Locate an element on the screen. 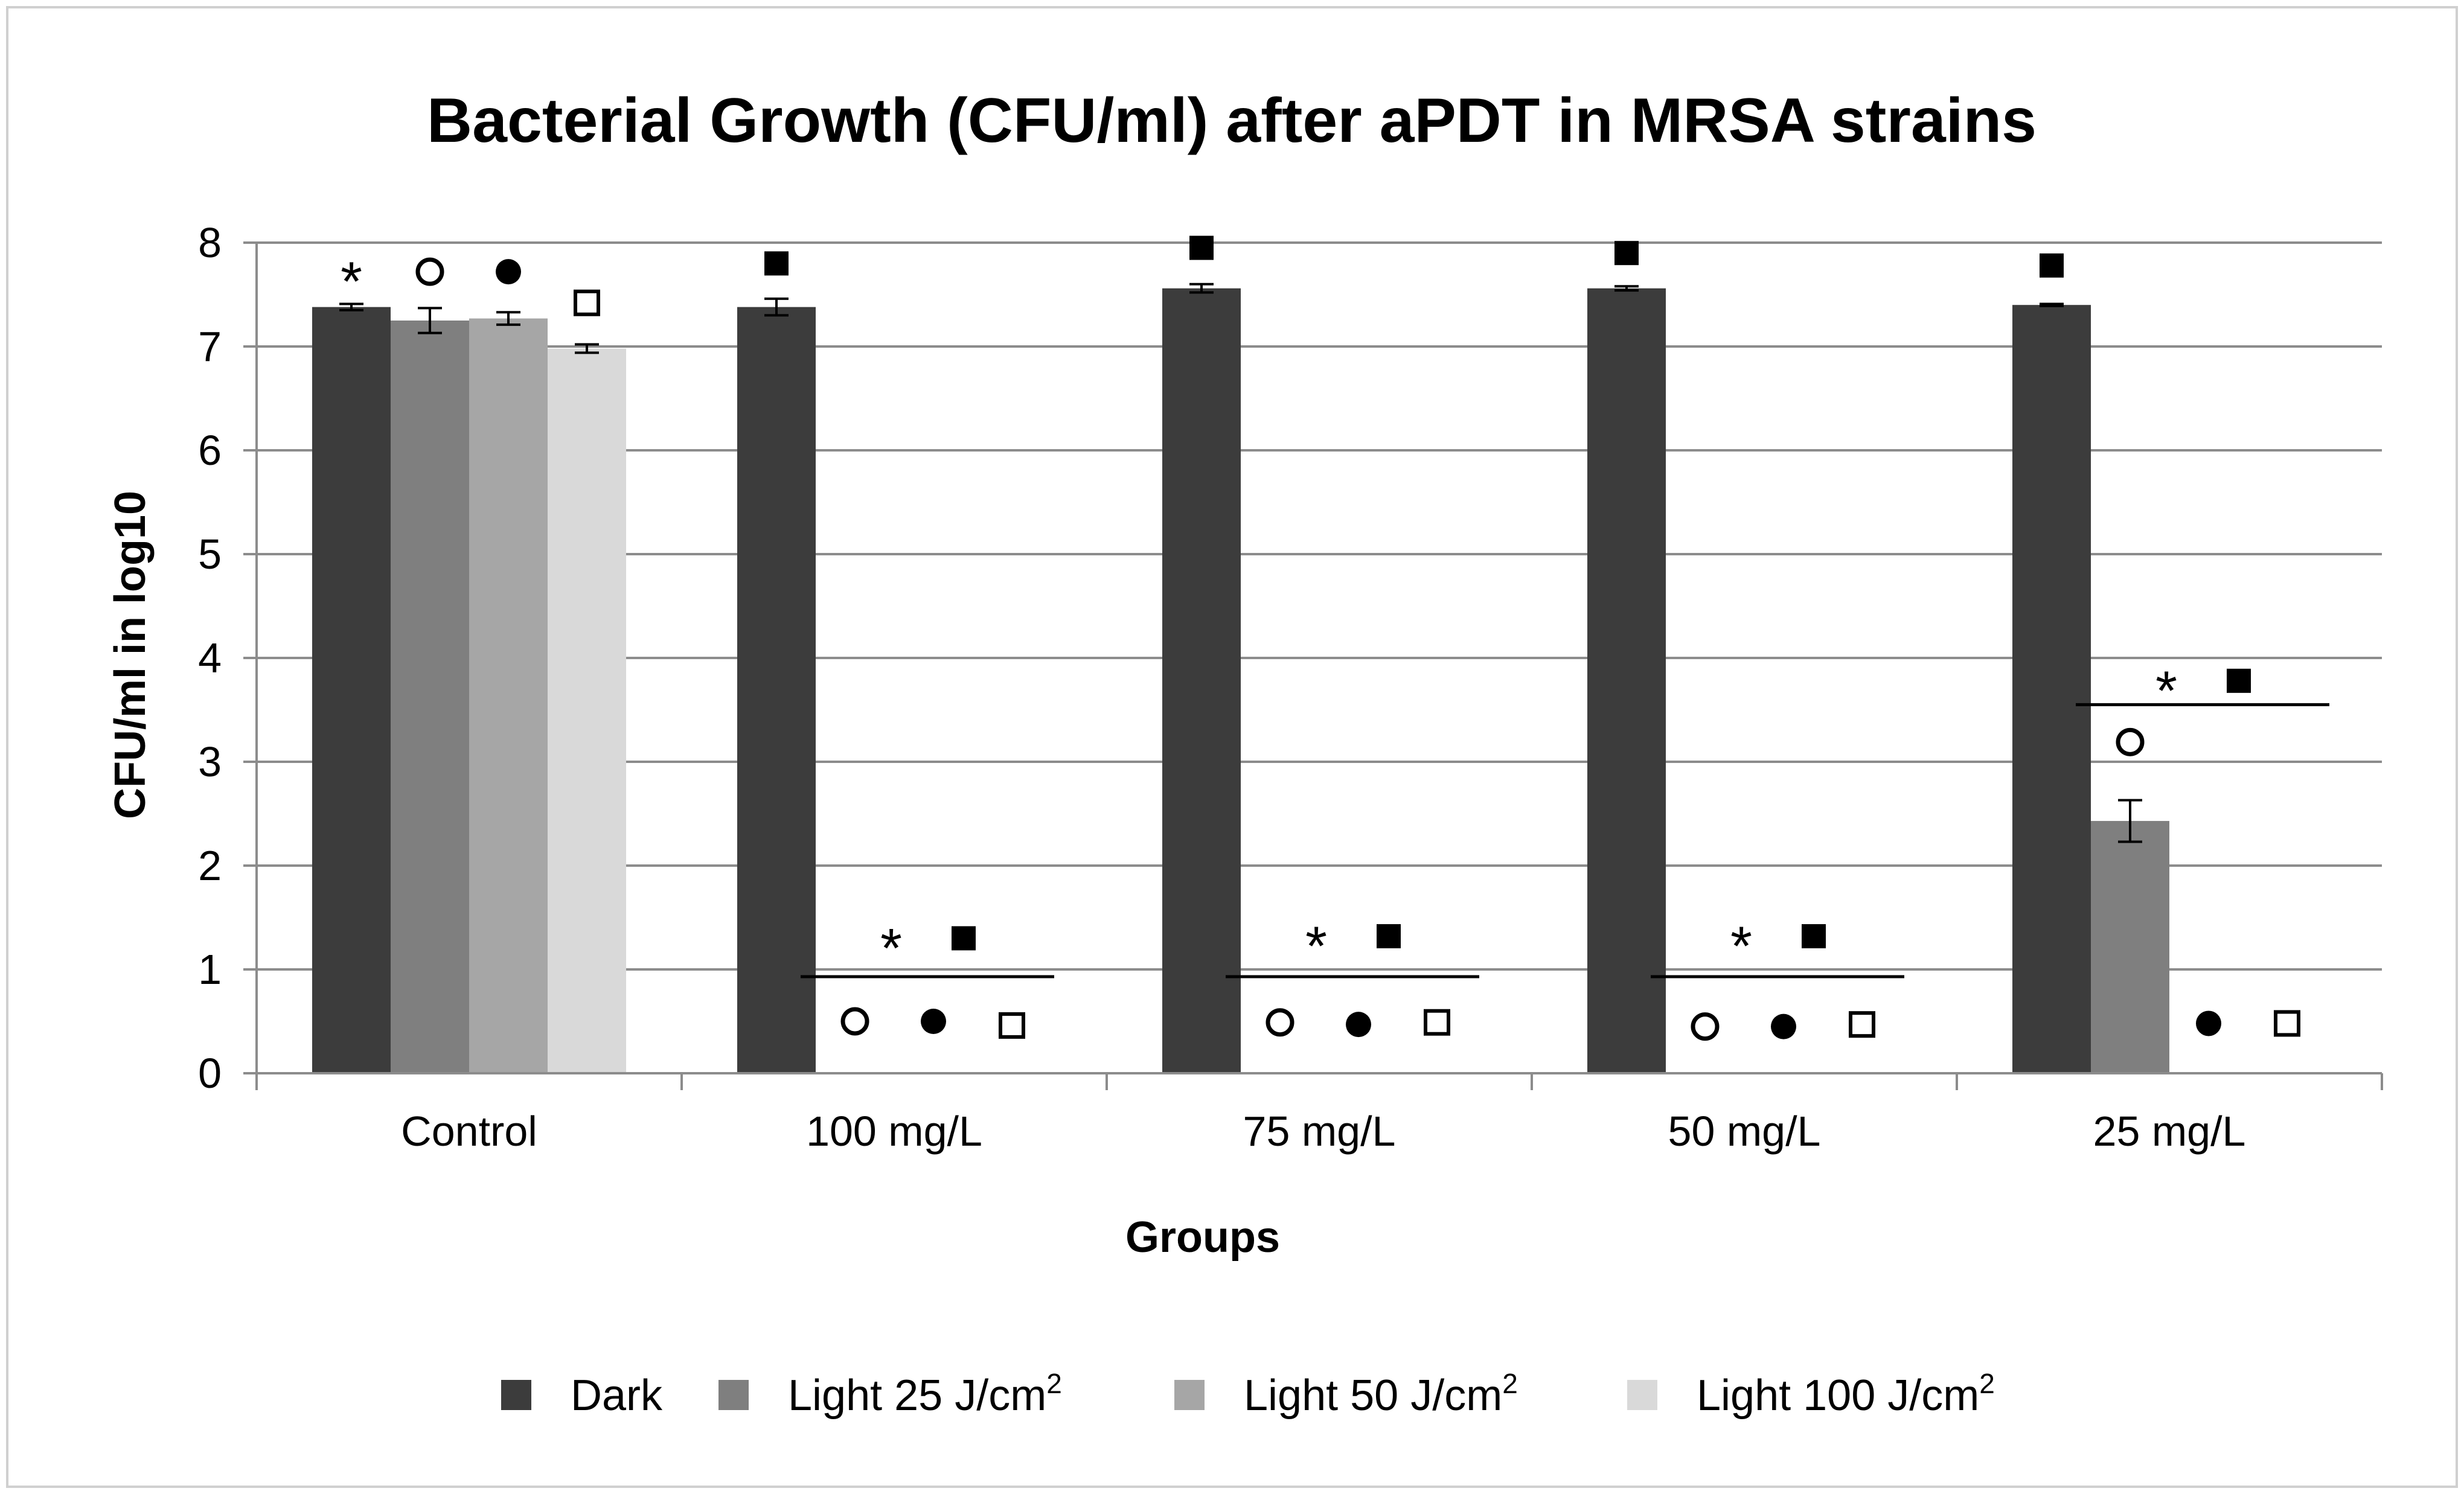  x-tick-label: 100 mg/L is located at coordinates (894, 1131).